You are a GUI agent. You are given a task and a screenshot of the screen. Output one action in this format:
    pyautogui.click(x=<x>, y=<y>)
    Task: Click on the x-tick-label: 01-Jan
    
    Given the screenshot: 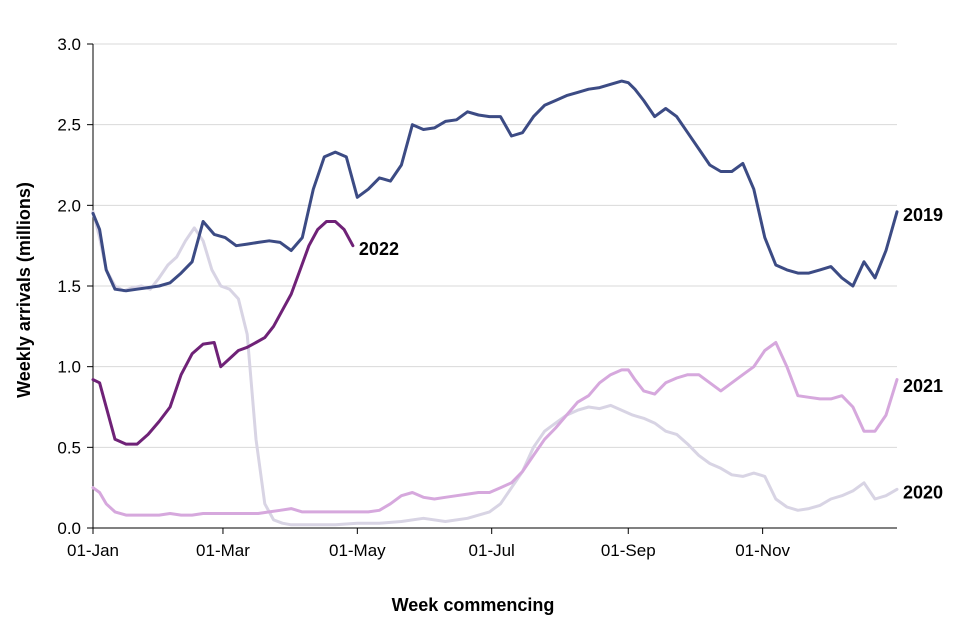 What is the action you would take?
    pyautogui.click(x=93, y=550)
    